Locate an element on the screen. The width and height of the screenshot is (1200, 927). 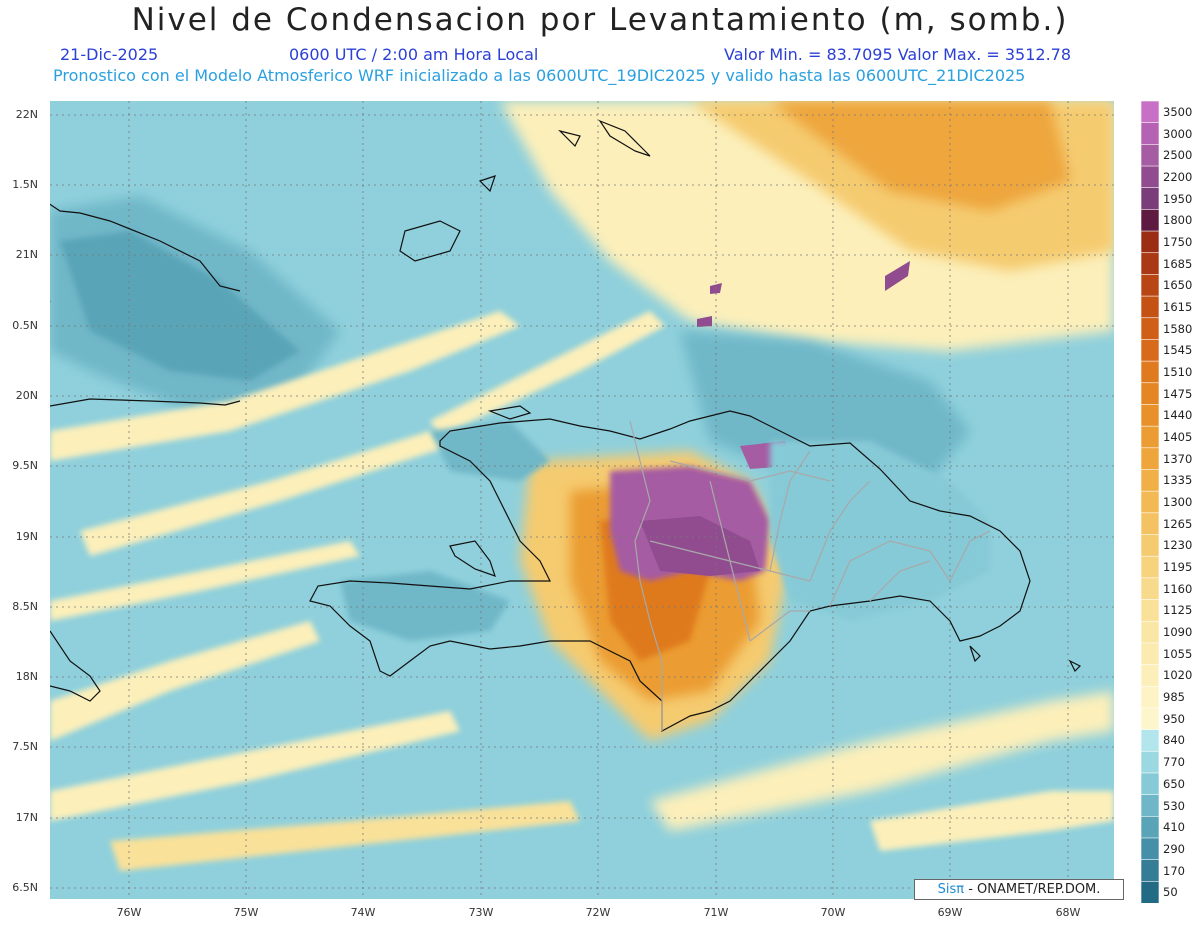
legend-label: 1615 is located at coordinates (1178, 306).